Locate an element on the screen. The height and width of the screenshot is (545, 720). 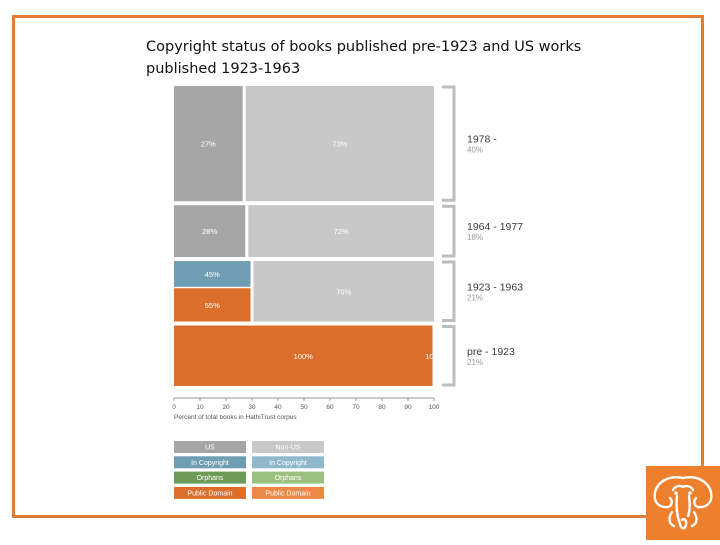
x-tick-label-2: 20 is located at coordinates (226, 407).